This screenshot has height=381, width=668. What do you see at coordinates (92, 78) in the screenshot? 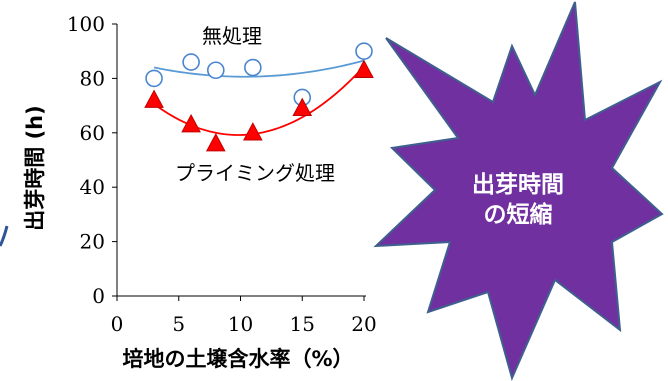
I see `y-tick-label: 80` at bounding box center [92, 78].